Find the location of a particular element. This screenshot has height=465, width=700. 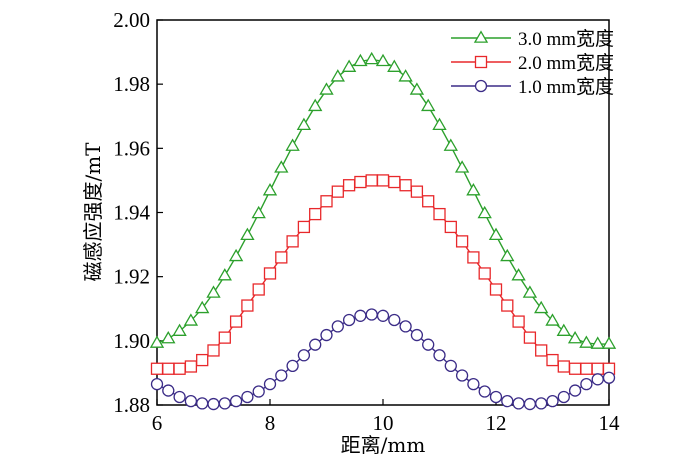

legend-entry: 1.0 mm宽度 is located at coordinates (532, 87).